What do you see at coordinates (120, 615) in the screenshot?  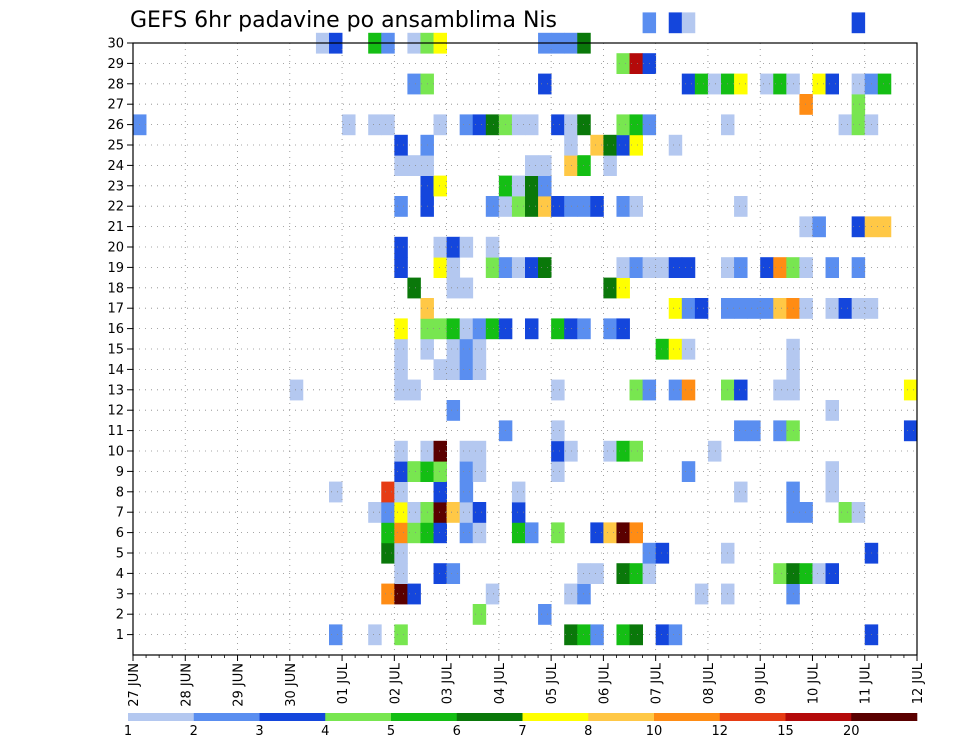 I see `y-tick-label: 2` at bounding box center [120, 615].